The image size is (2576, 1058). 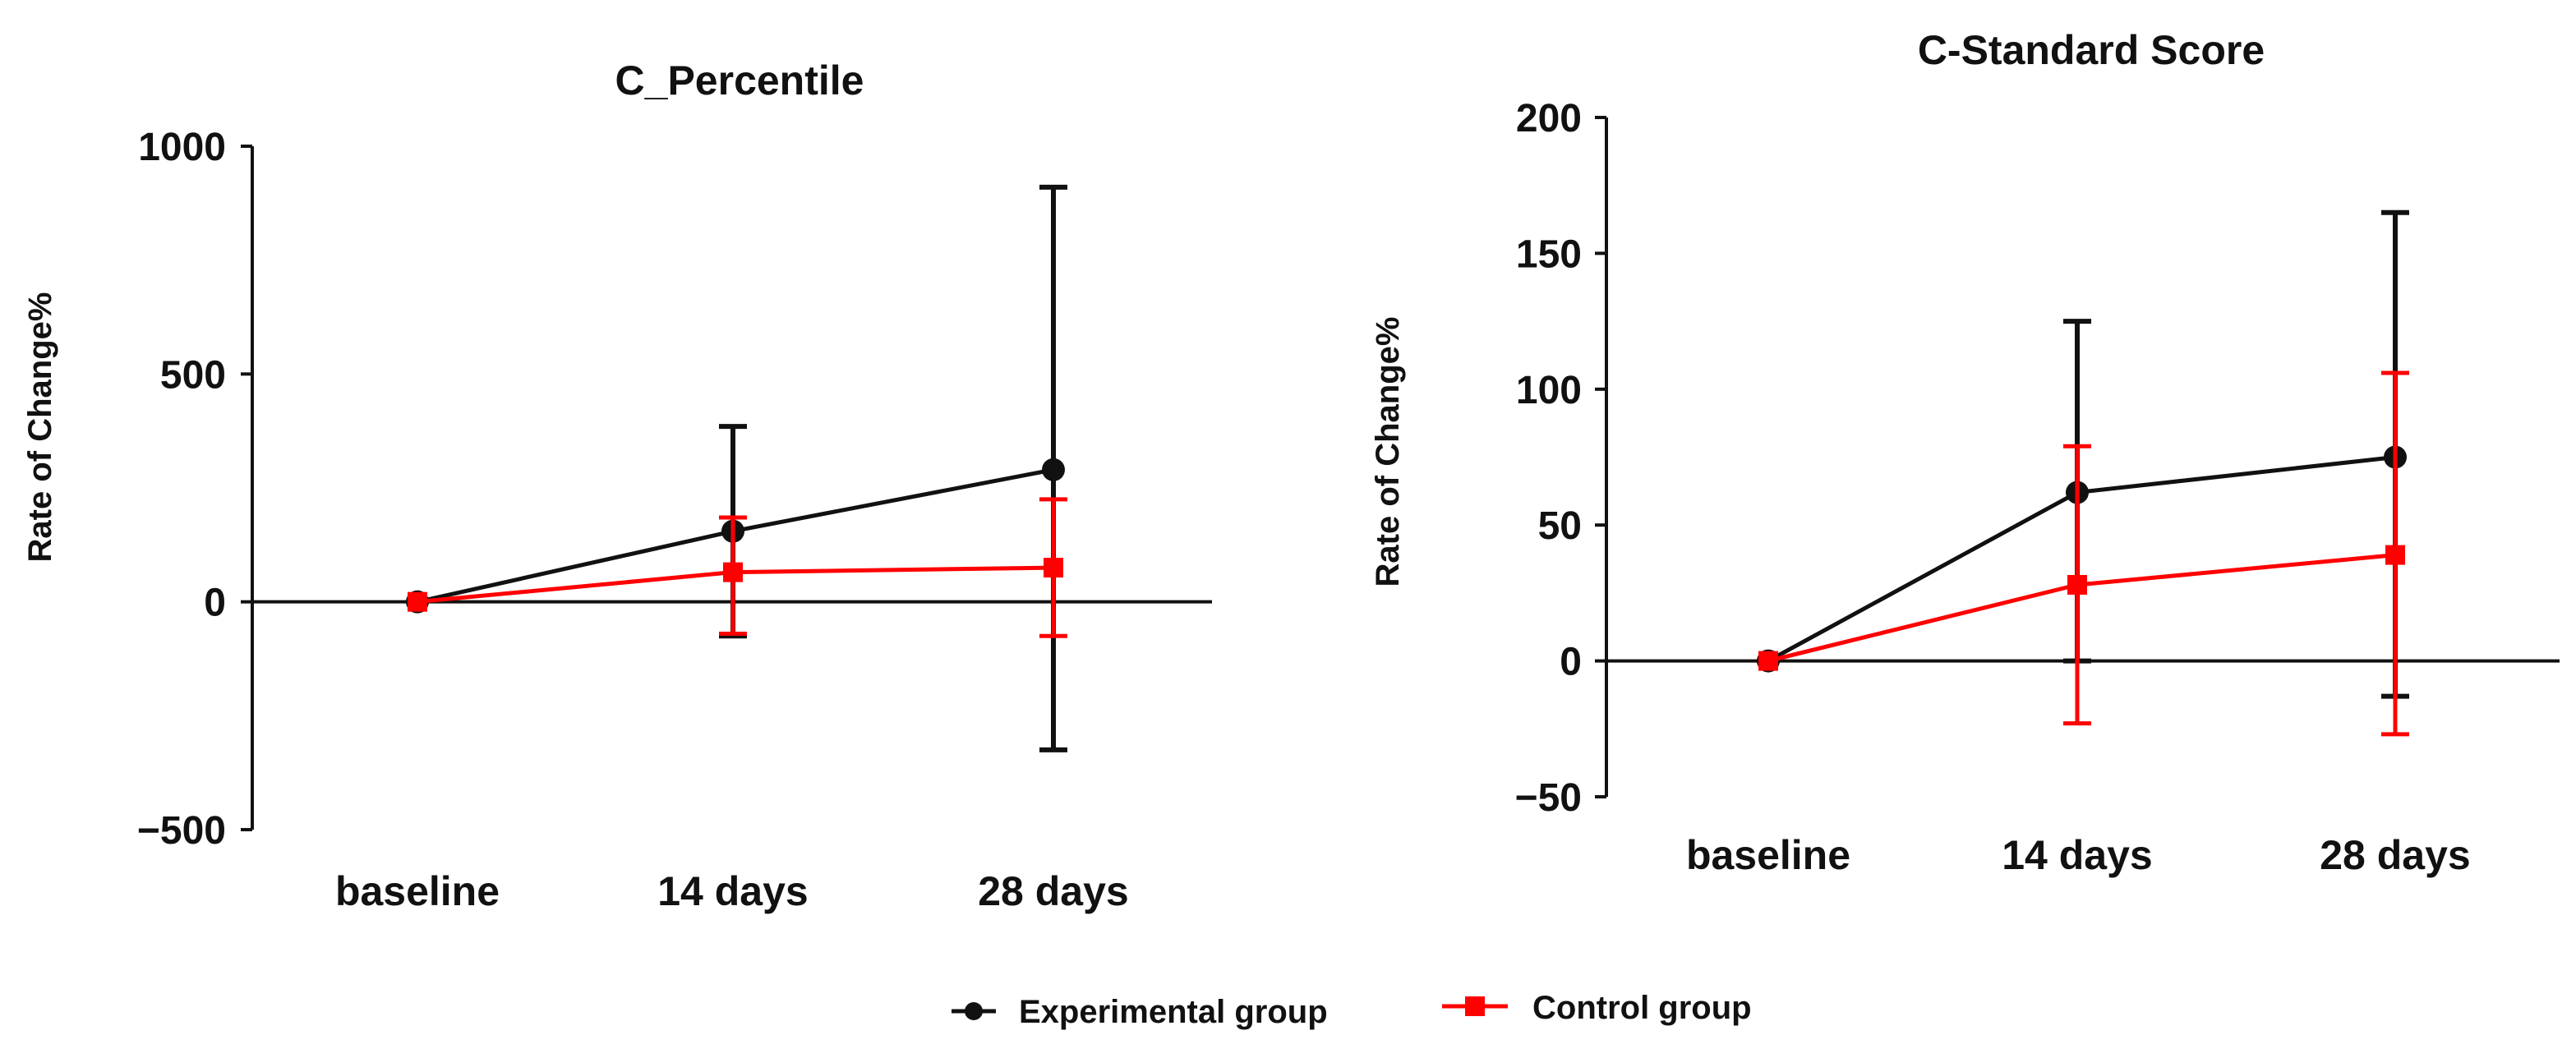 I want to click on y-tick-label: 150, so click(x=1549, y=254).